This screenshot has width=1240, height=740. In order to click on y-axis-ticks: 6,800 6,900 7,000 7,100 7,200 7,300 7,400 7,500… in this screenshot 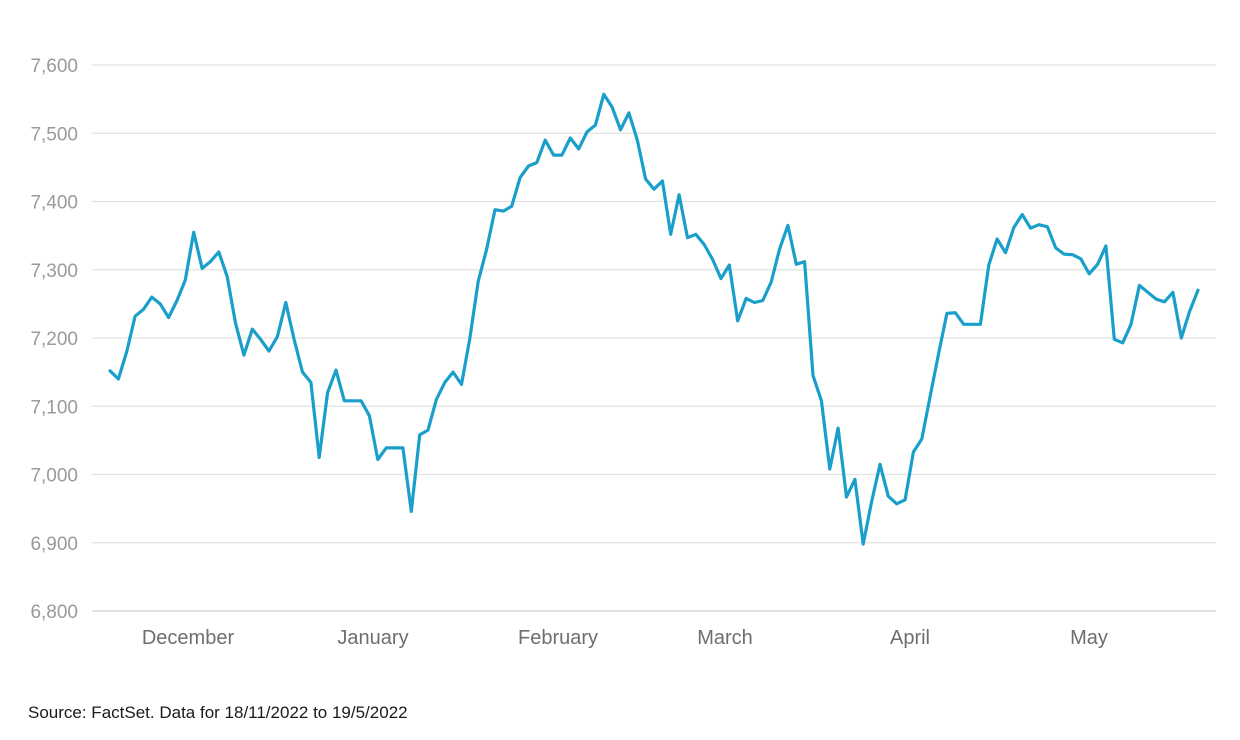, I will do `click(54, 339)`.